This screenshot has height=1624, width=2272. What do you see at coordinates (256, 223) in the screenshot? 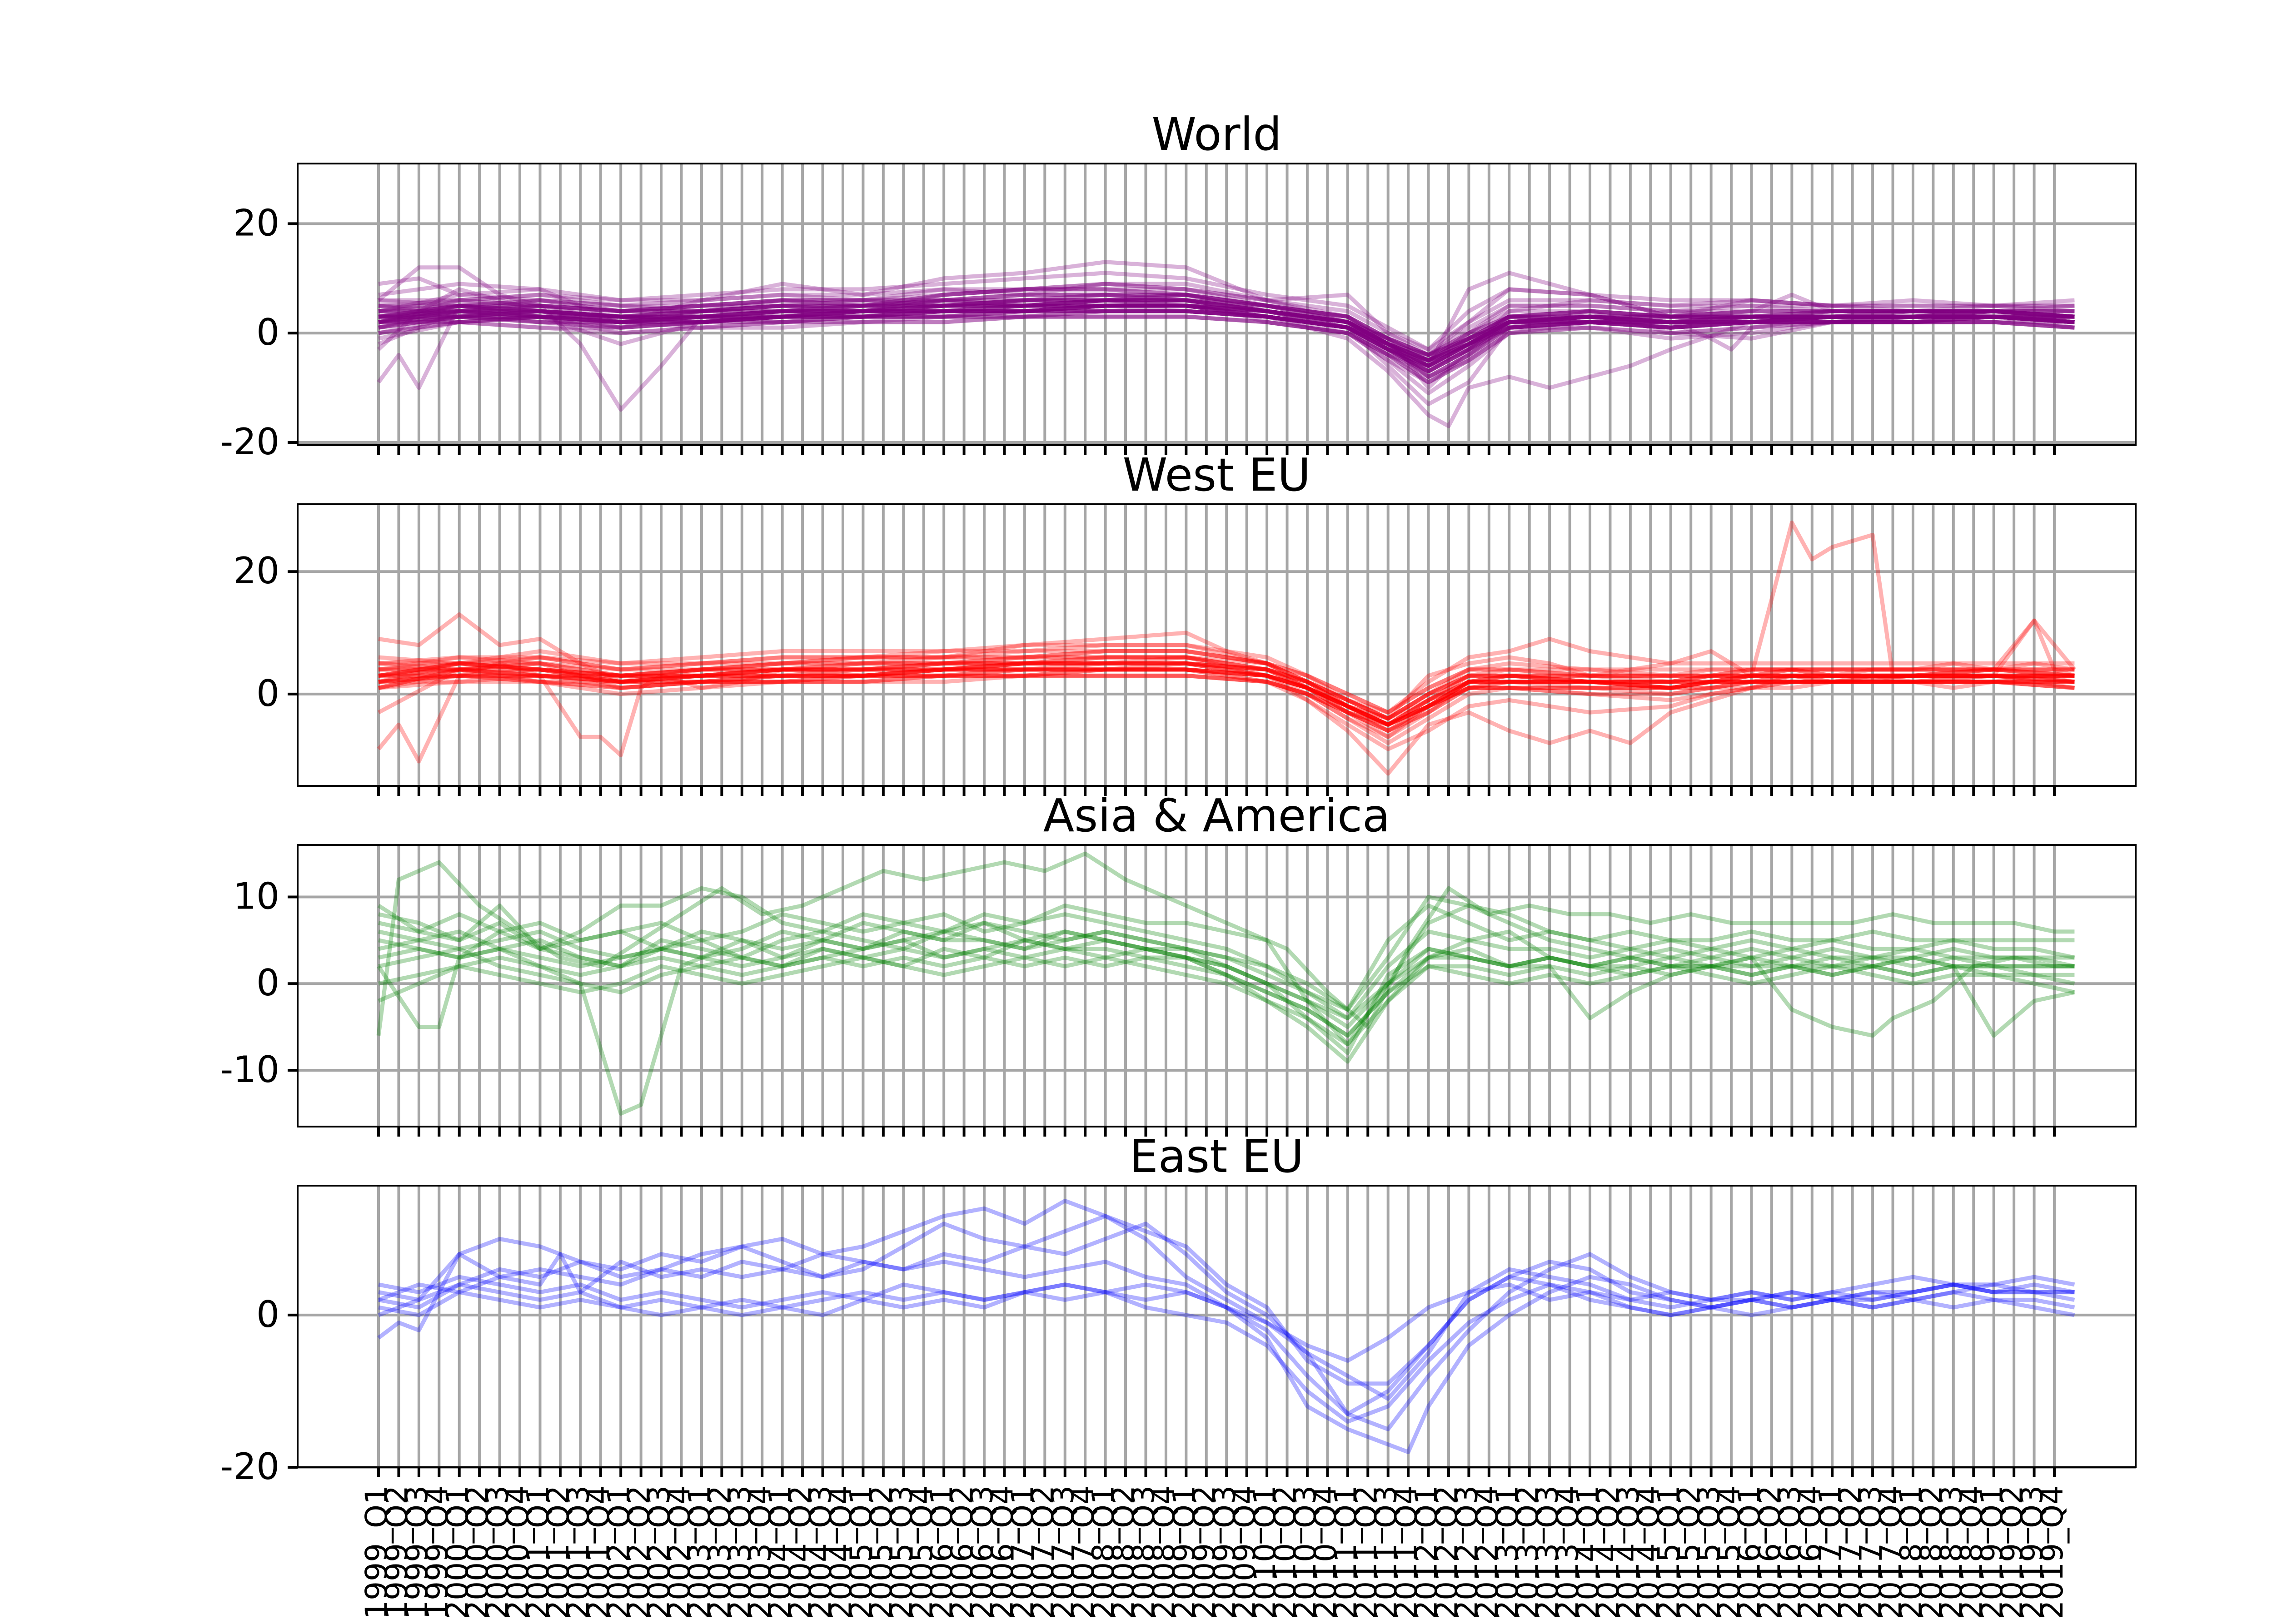
I see `y-tick-label: 20` at bounding box center [256, 223].